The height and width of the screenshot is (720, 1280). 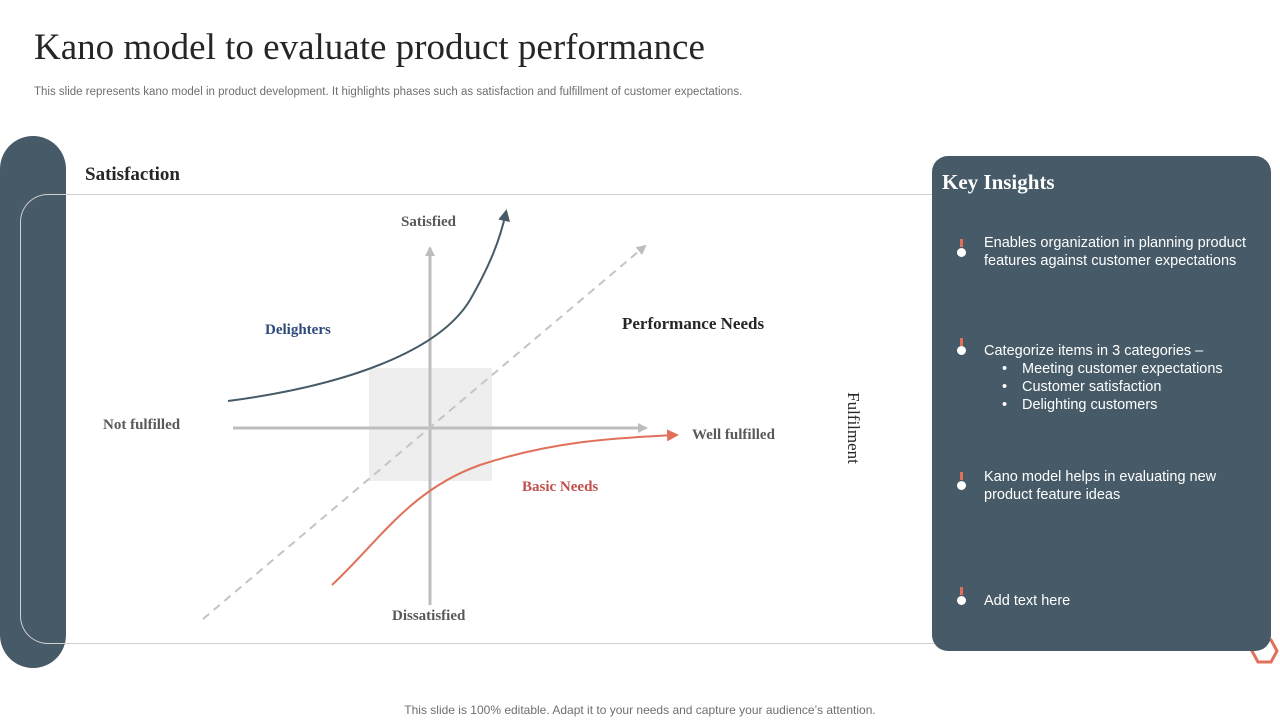 I want to click on insight-item: Add text here, so click(x=1027, y=601).